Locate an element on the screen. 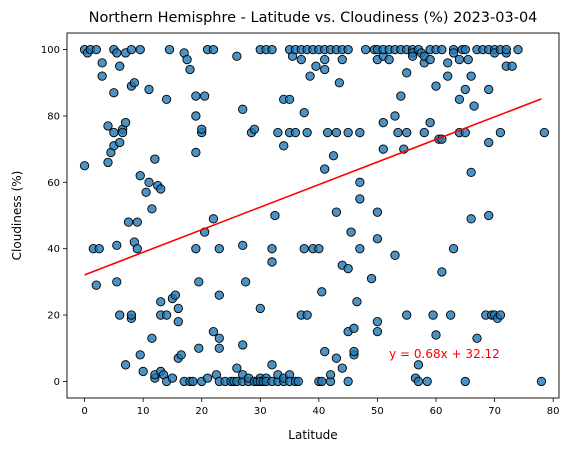 The height and width of the screenshot is (453, 582). x-tick-label: 20 is located at coordinates (201, 411).